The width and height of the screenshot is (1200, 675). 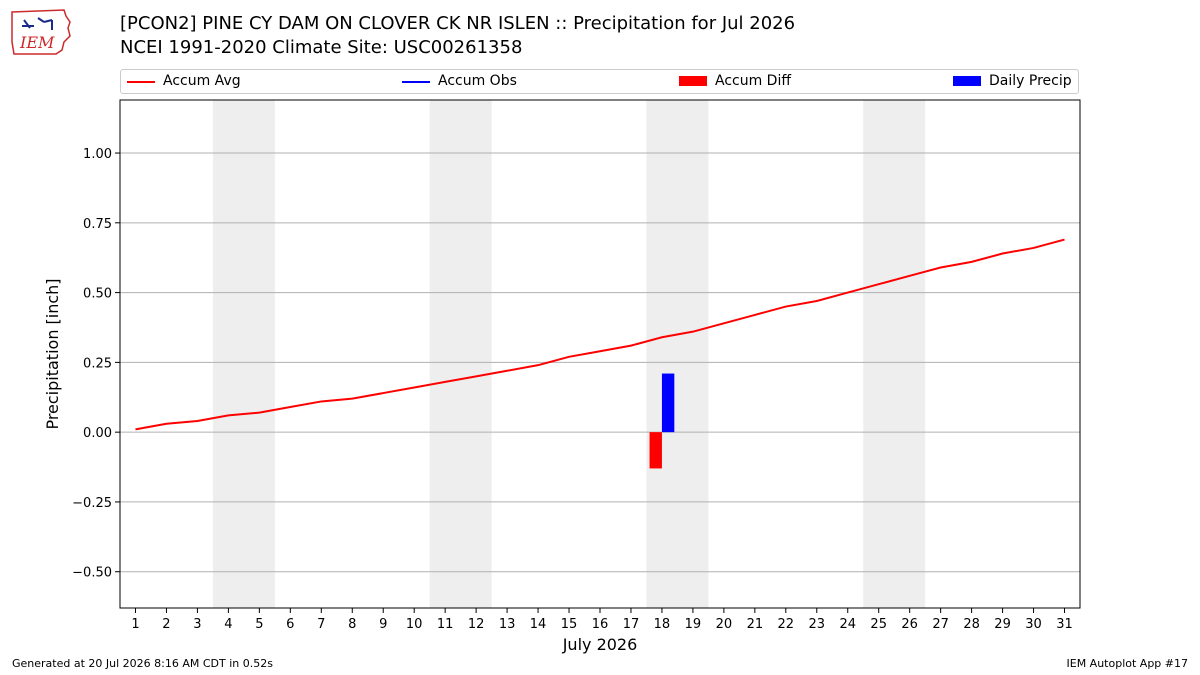 What do you see at coordinates (97, 433) in the screenshot?
I see `y-tick-label: 0.00` at bounding box center [97, 433].